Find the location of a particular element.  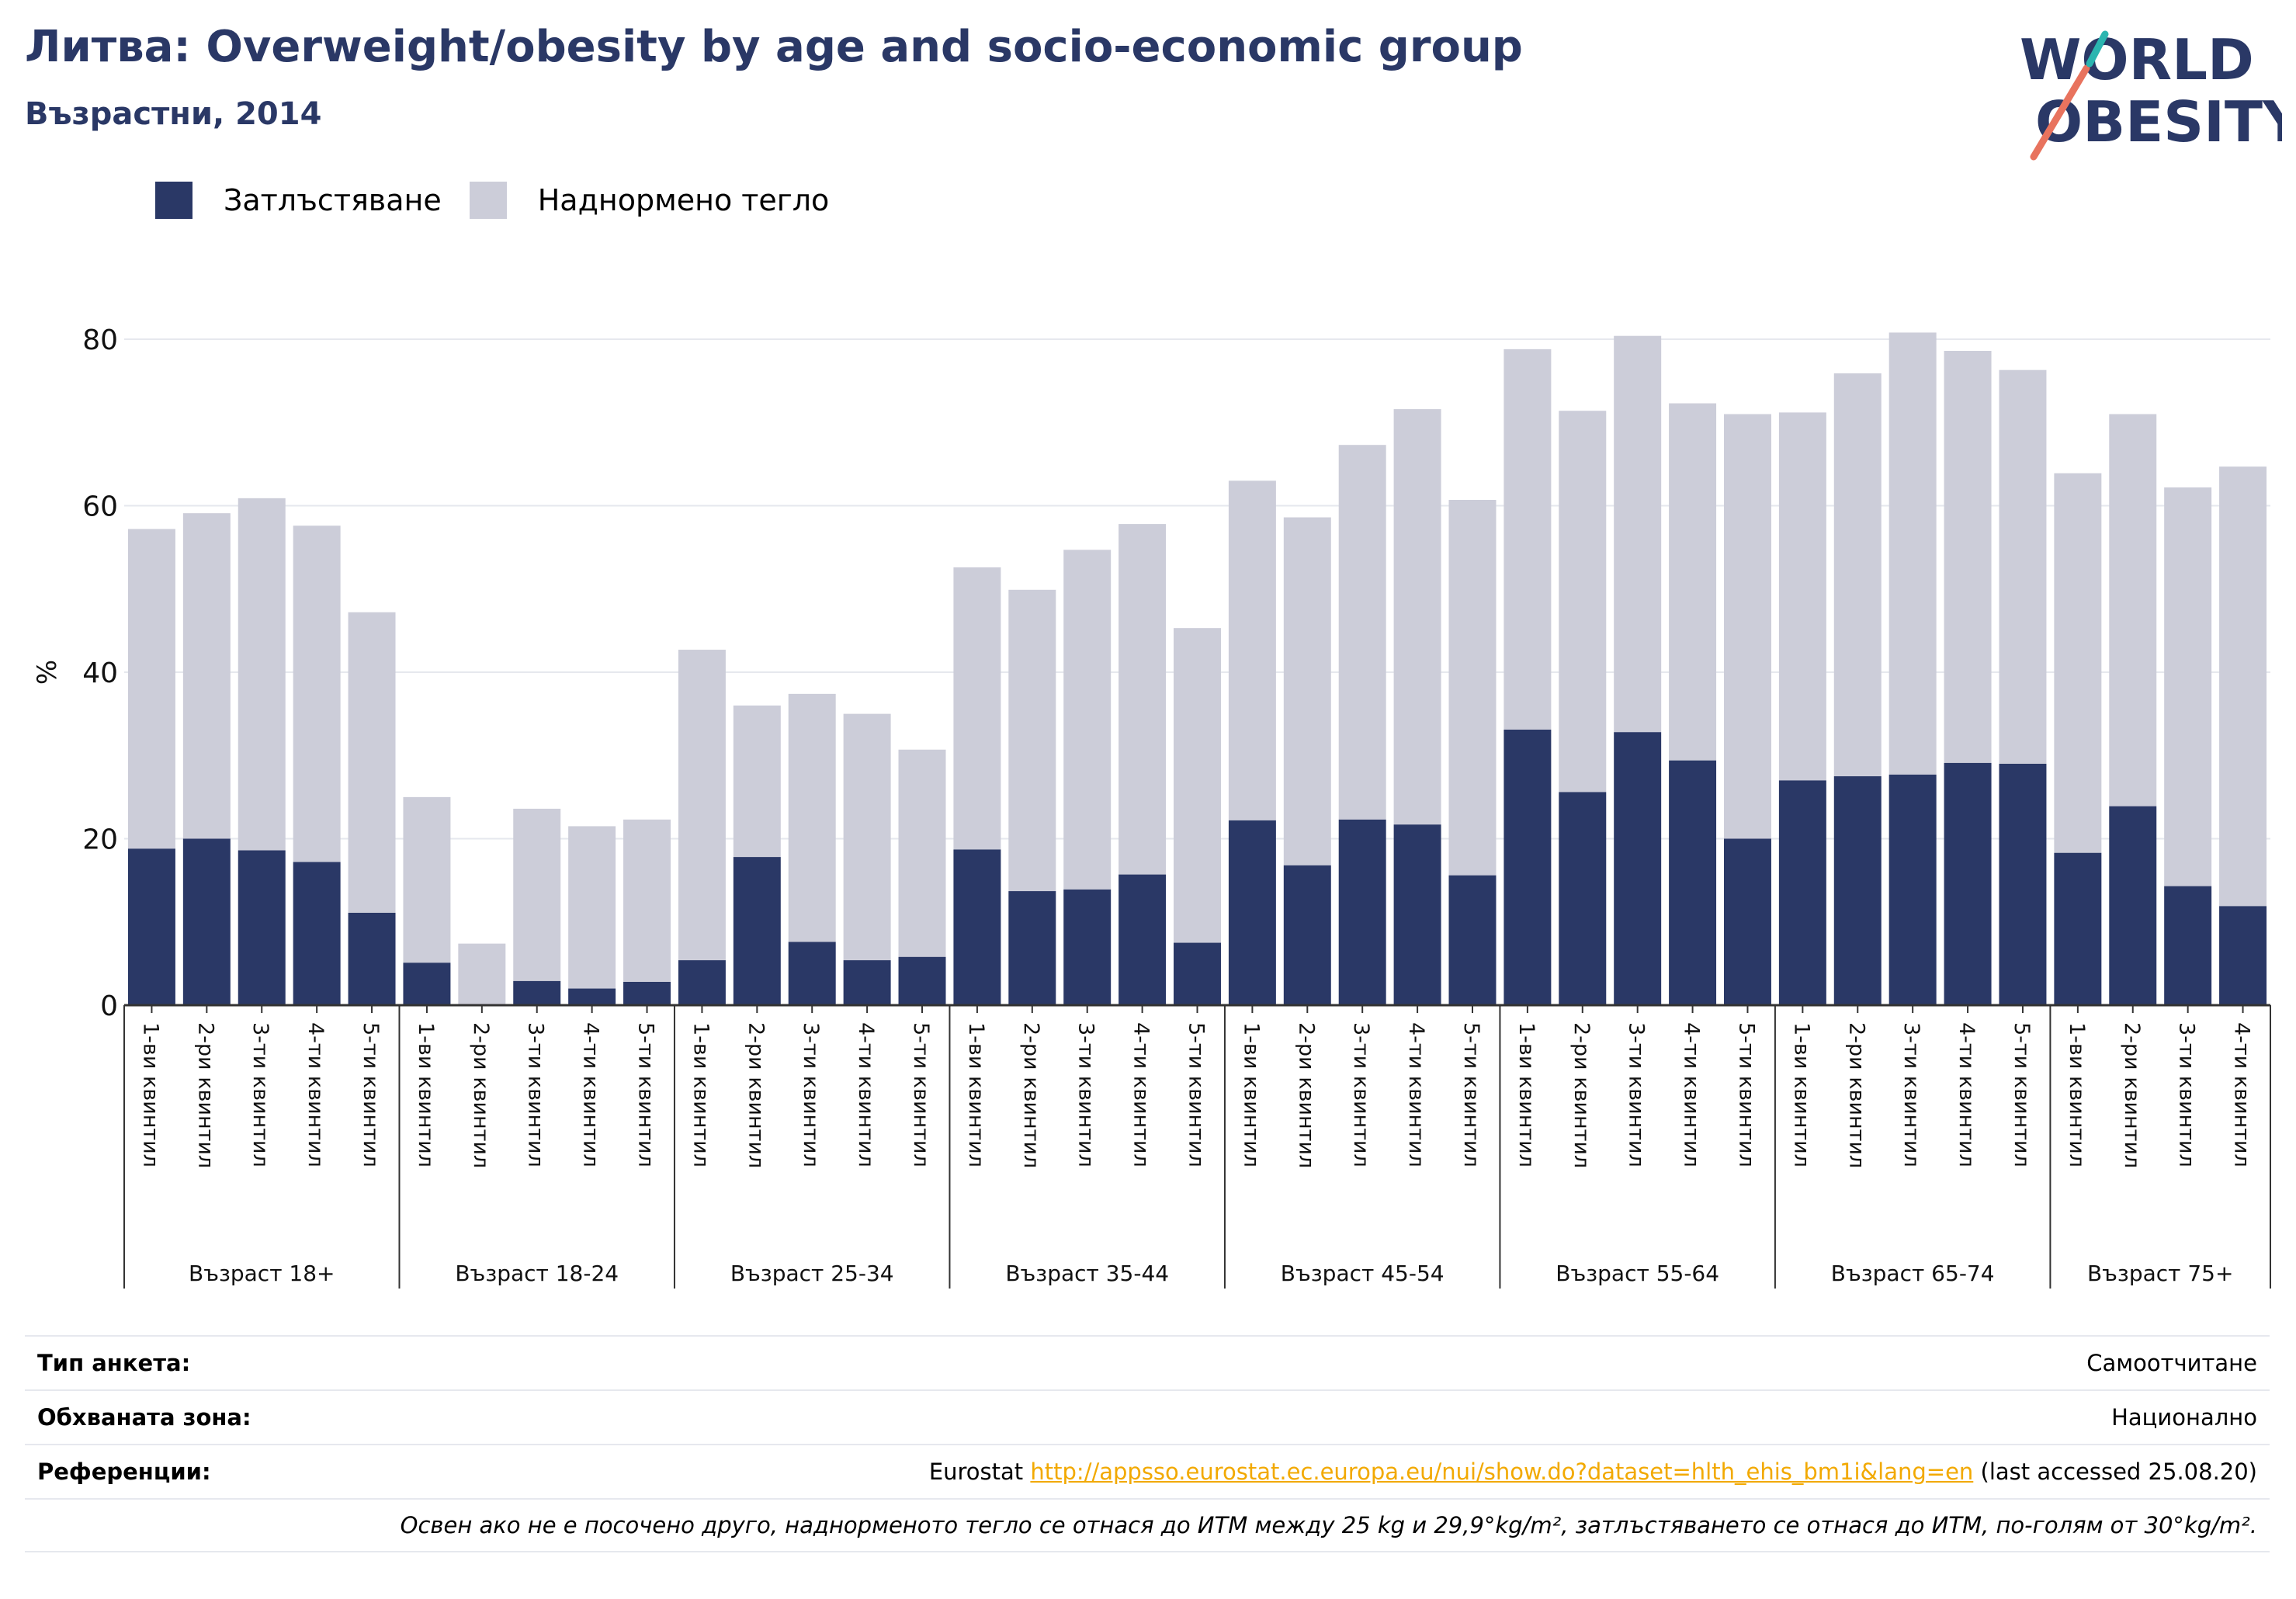

legend-item-obesity: Затлъстяване is located at coordinates (298, 200).